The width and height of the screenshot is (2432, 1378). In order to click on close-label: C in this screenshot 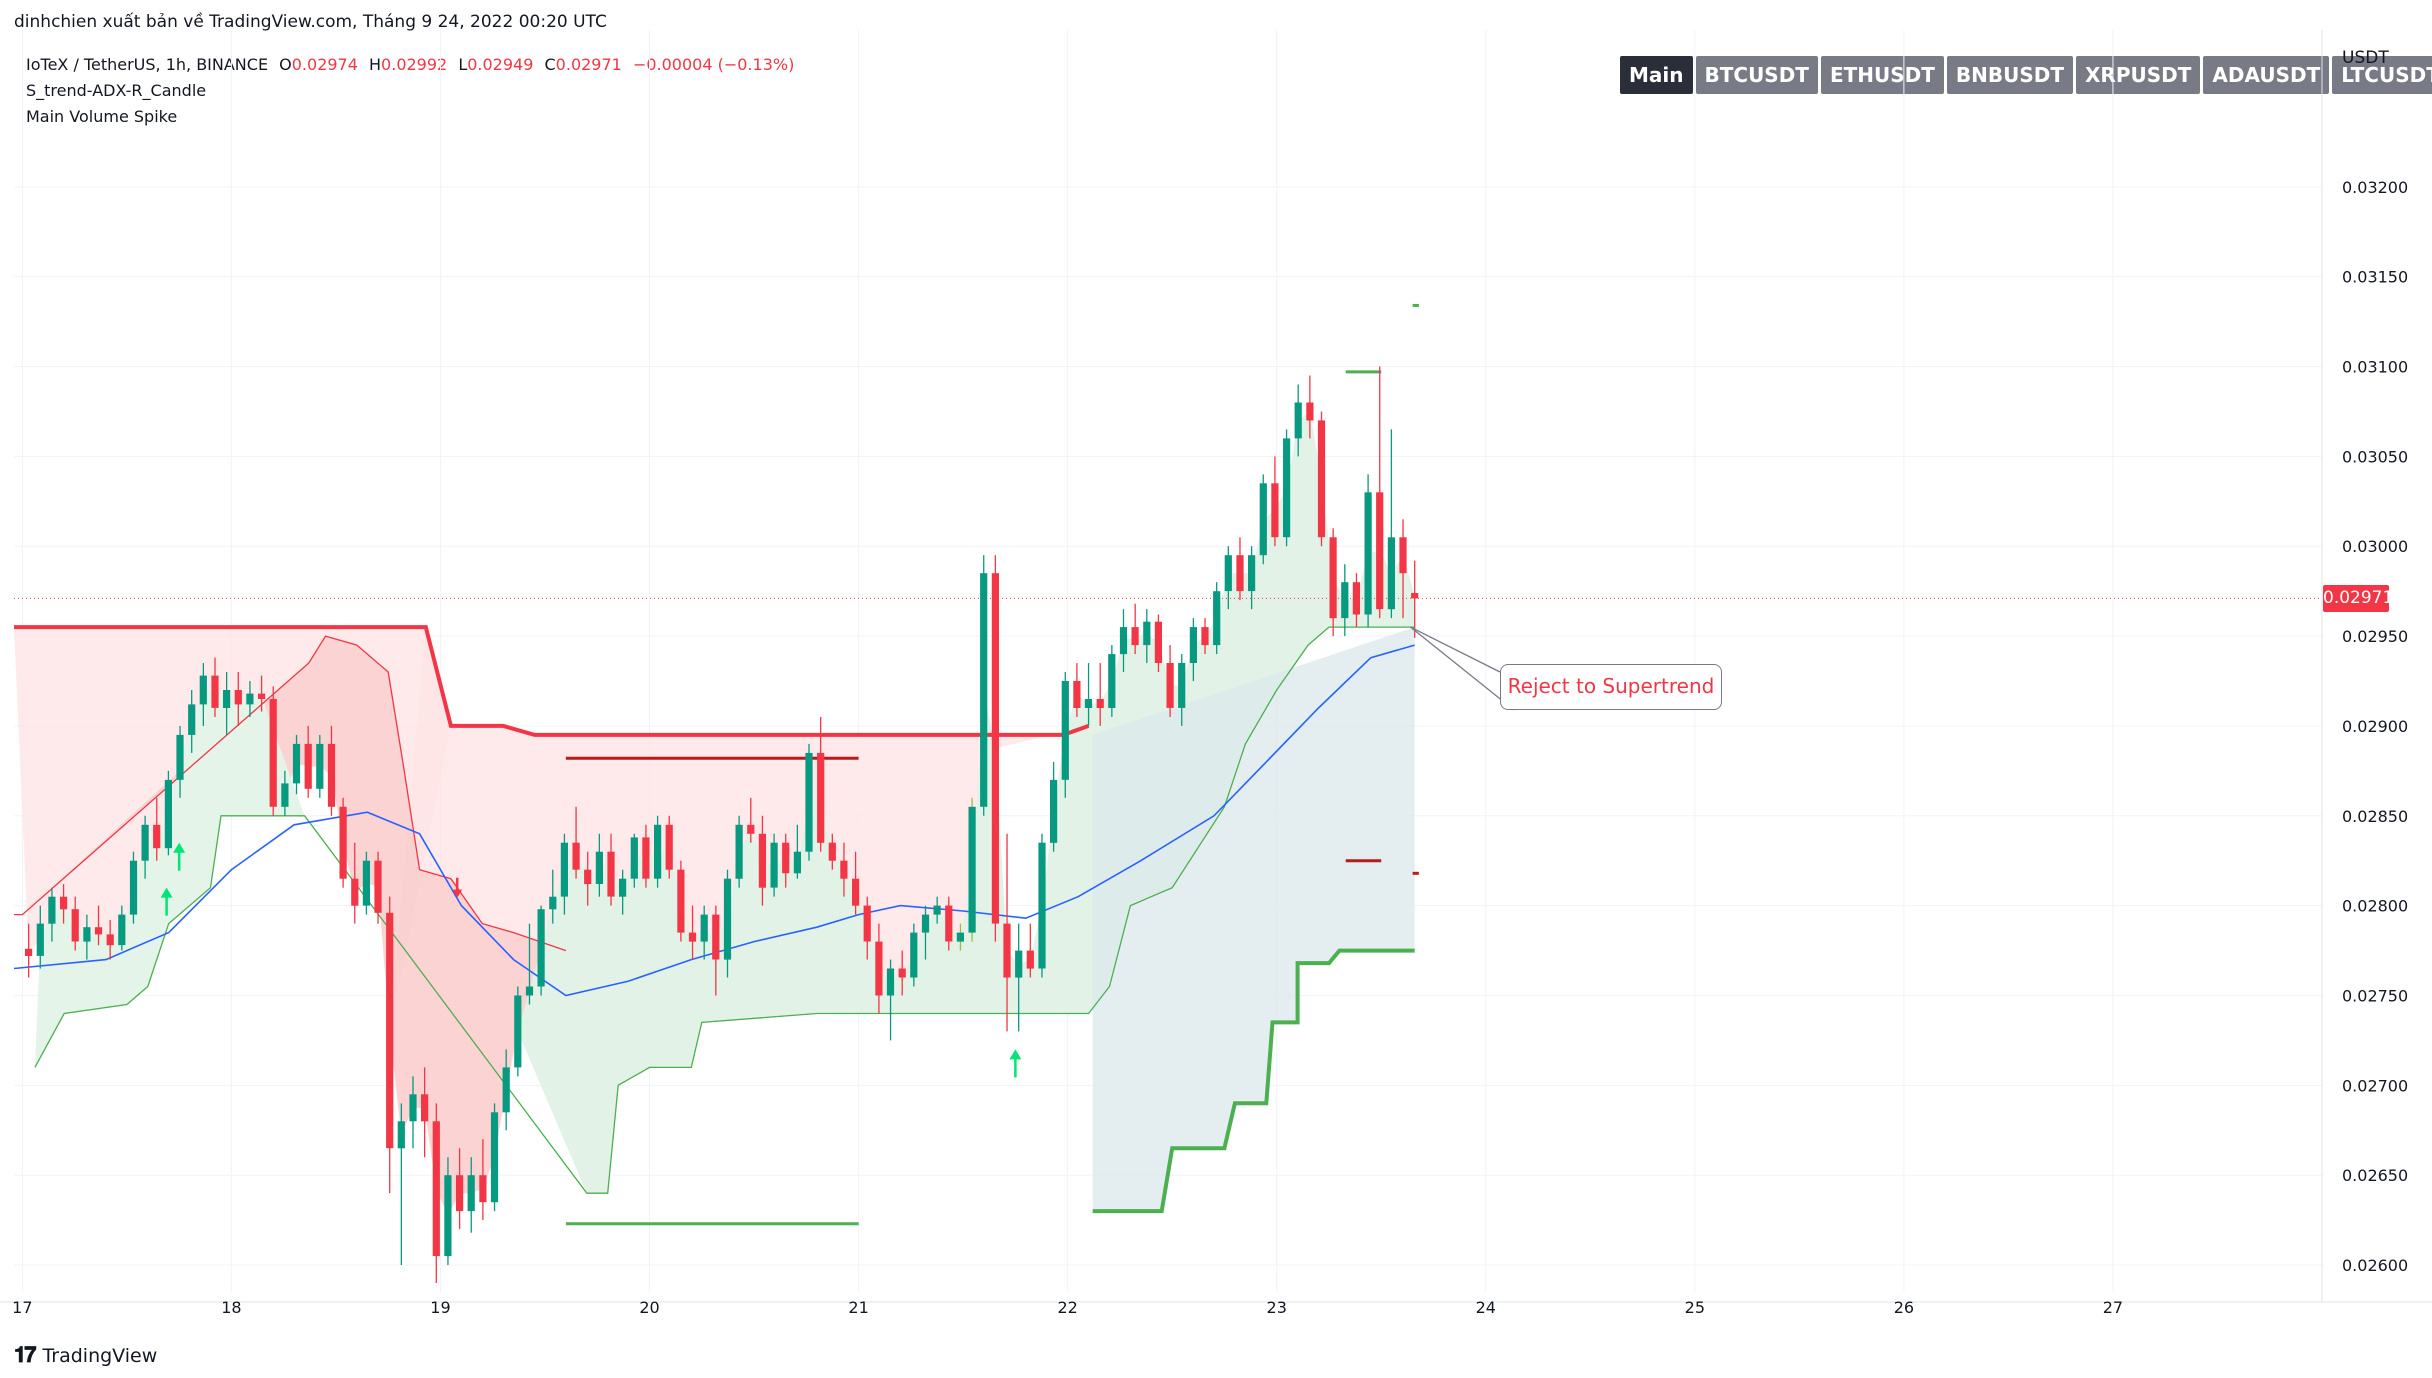, I will do `click(550, 64)`.